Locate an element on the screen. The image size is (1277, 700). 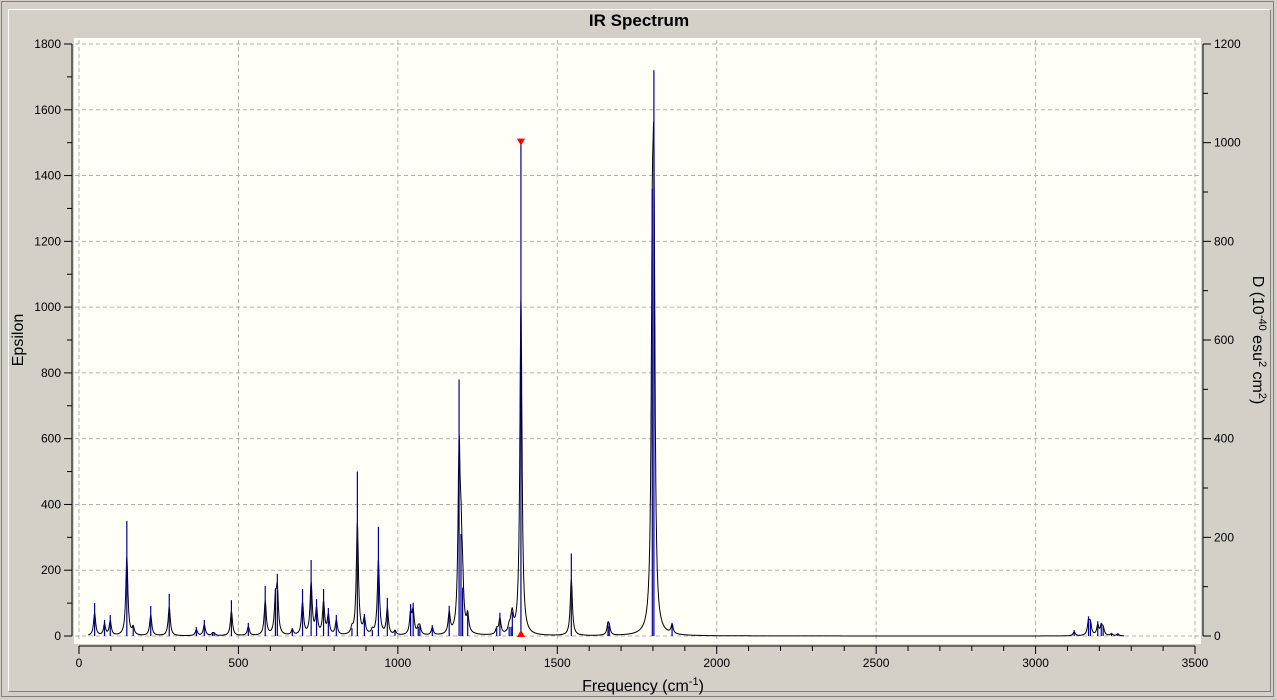
chart-title: IR Spectrum is located at coordinates (639, 20).